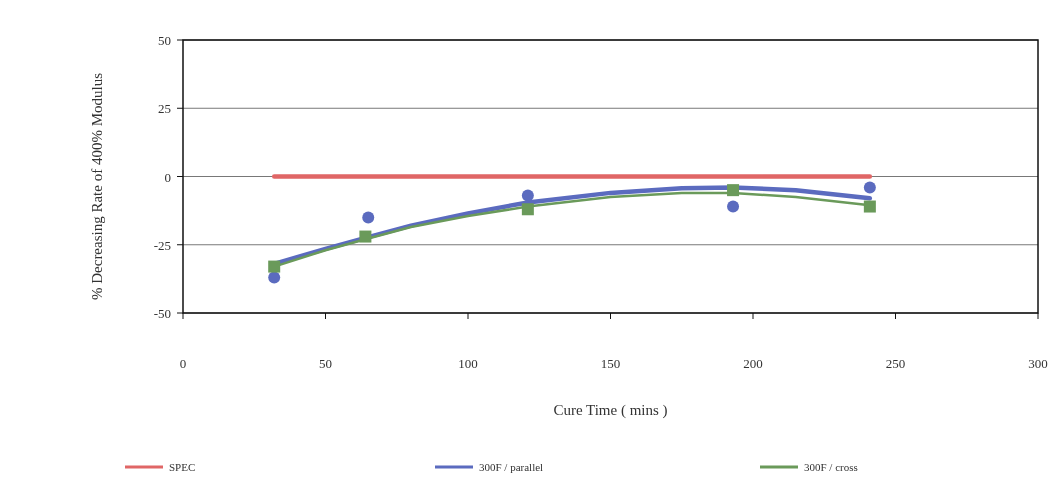 This screenshot has width=1055, height=493. What do you see at coordinates (167, 177) in the screenshot?
I see `y-tick-label: 0` at bounding box center [167, 177].